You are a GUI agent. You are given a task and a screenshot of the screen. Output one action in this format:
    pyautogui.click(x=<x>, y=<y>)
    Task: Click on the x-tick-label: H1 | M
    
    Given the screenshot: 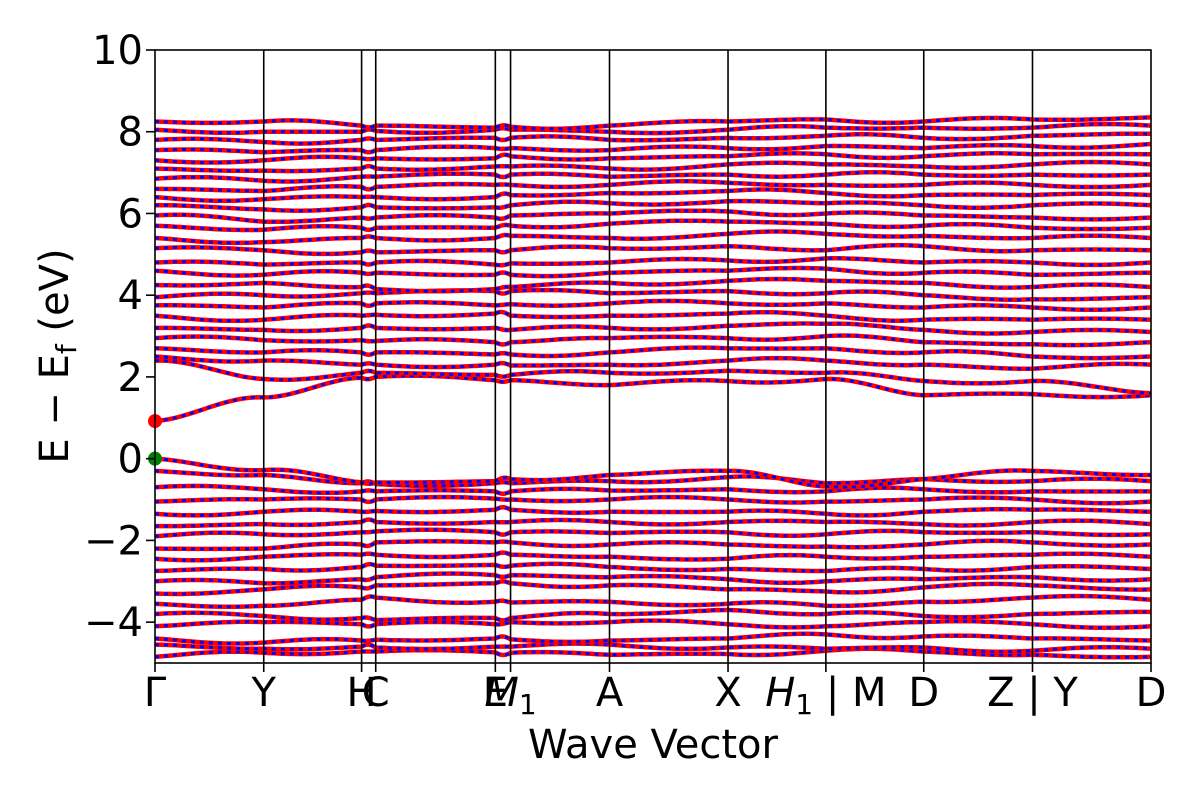 What is the action you would take?
    pyautogui.click(x=825, y=695)
    